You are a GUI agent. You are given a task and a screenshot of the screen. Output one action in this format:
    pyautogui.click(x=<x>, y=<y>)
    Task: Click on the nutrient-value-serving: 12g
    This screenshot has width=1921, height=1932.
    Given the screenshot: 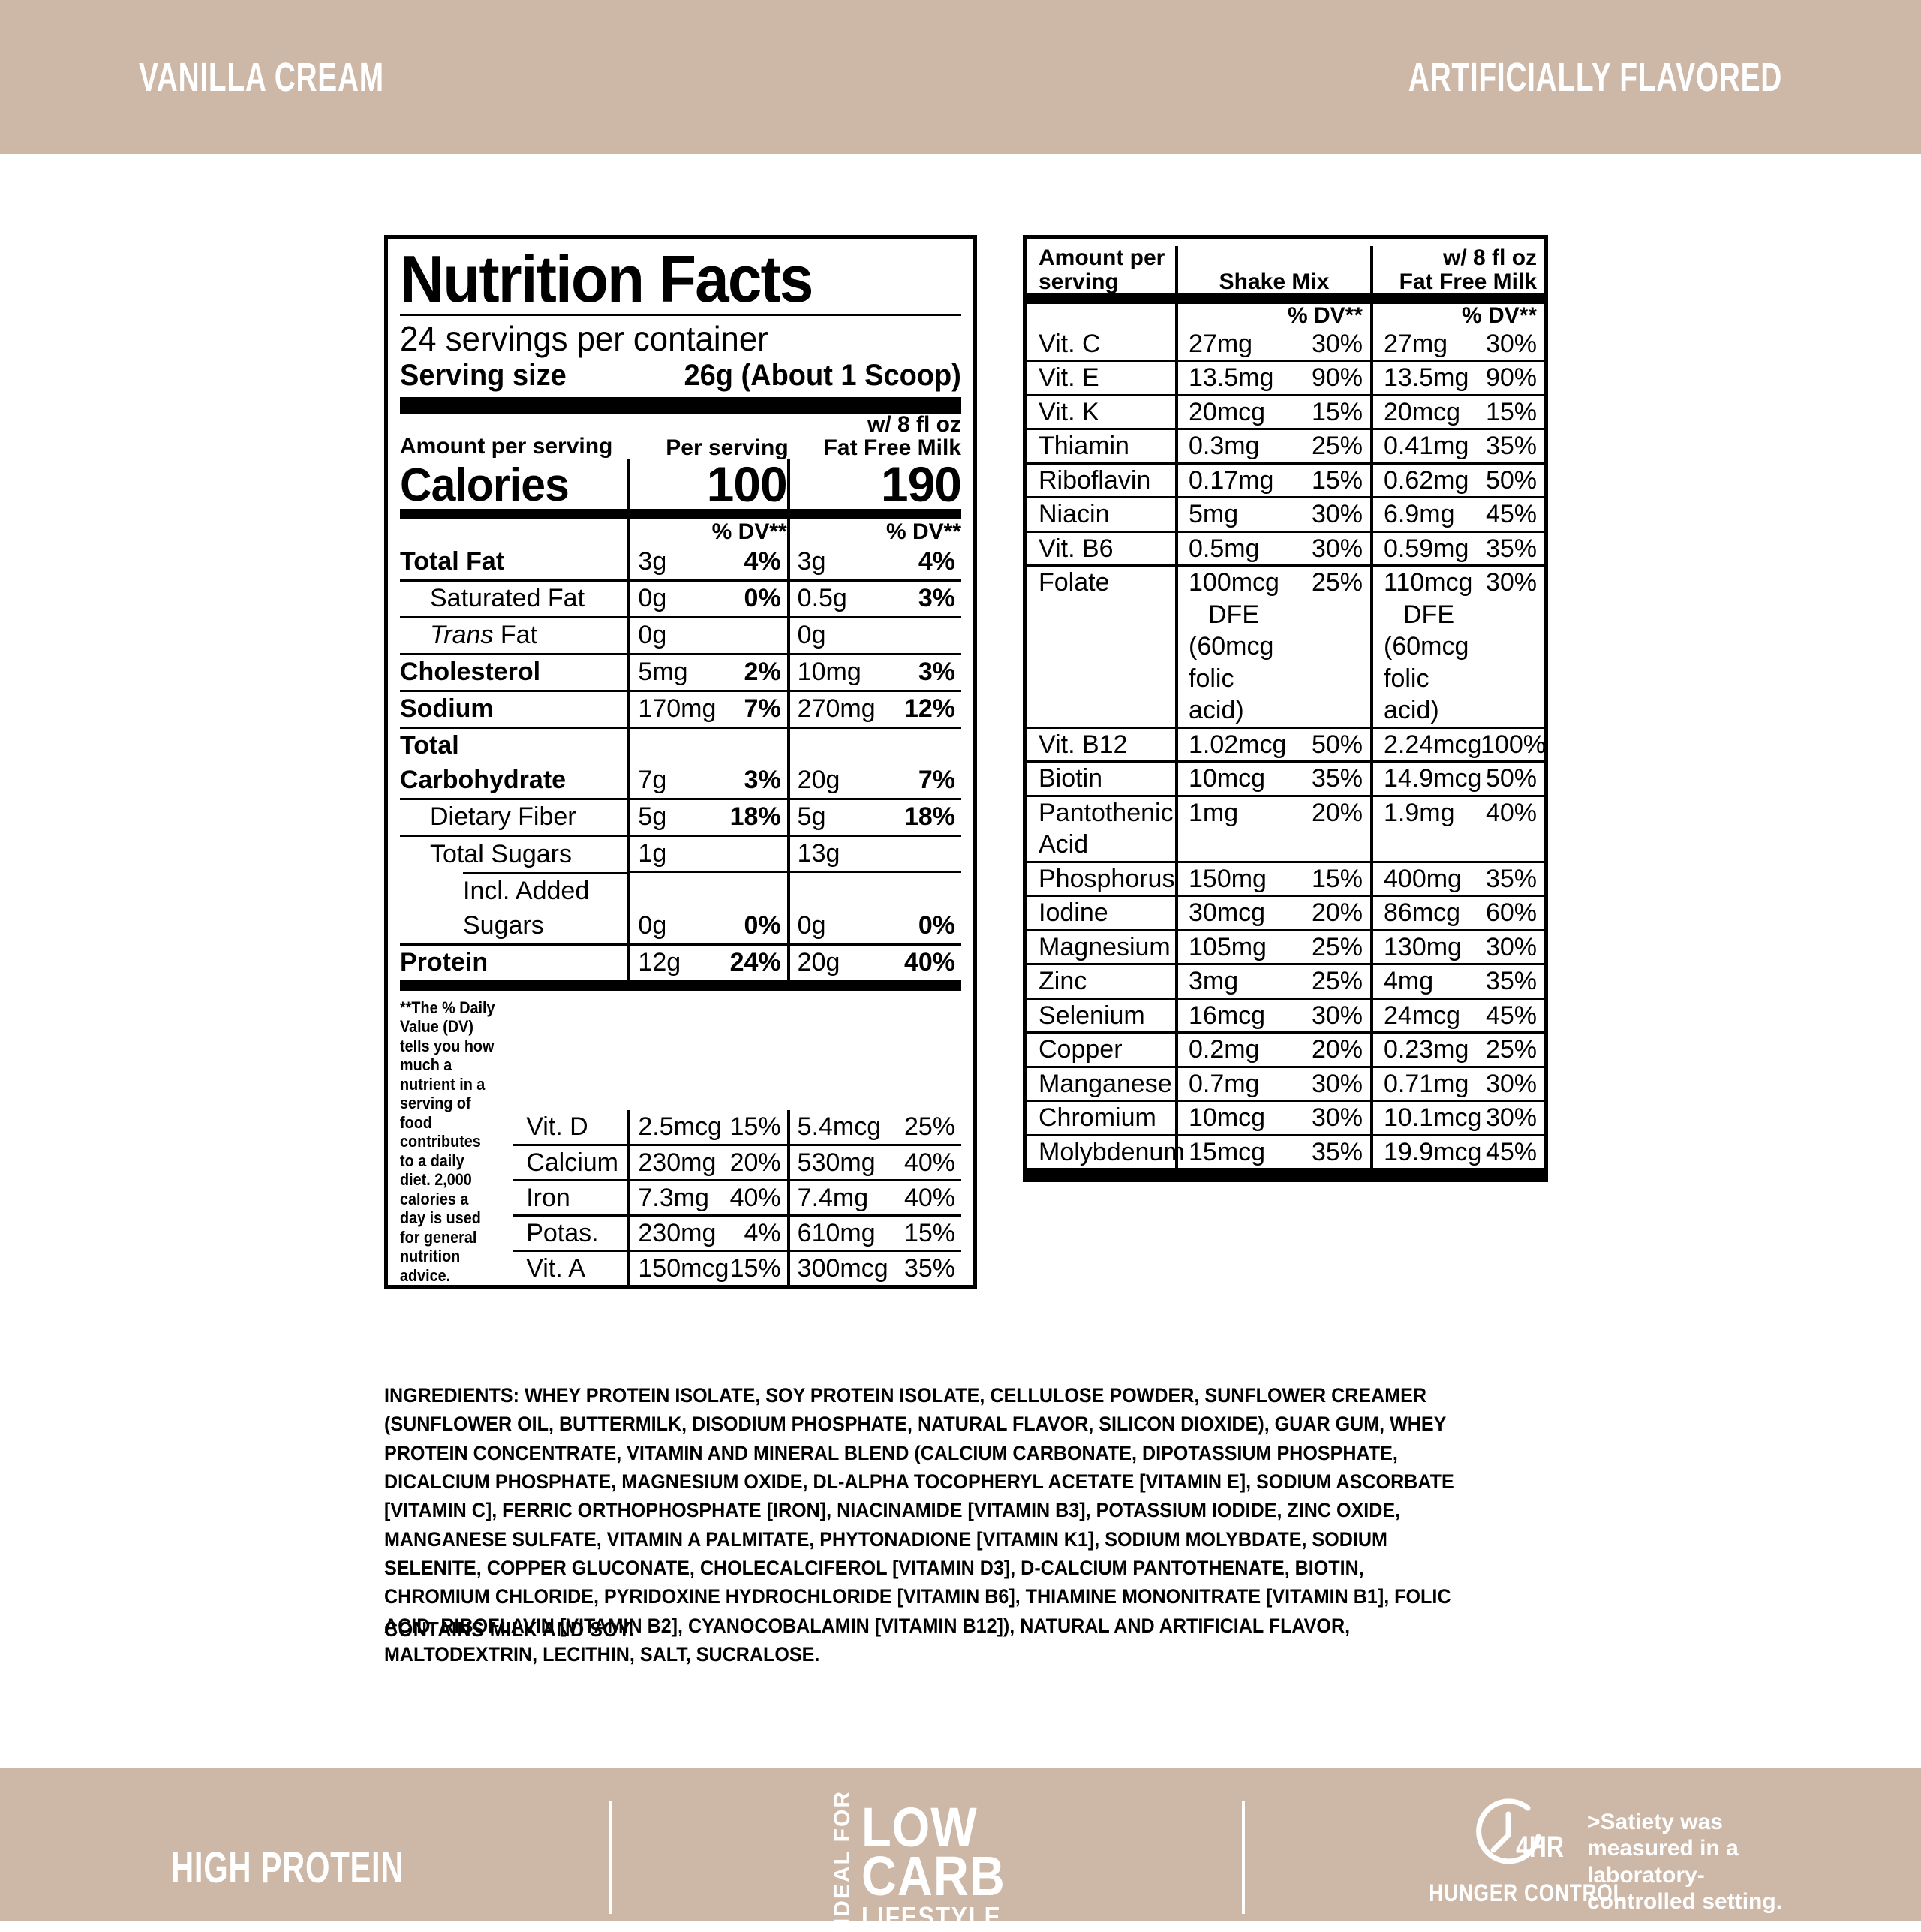 What is the action you would take?
    pyautogui.click(x=675, y=963)
    